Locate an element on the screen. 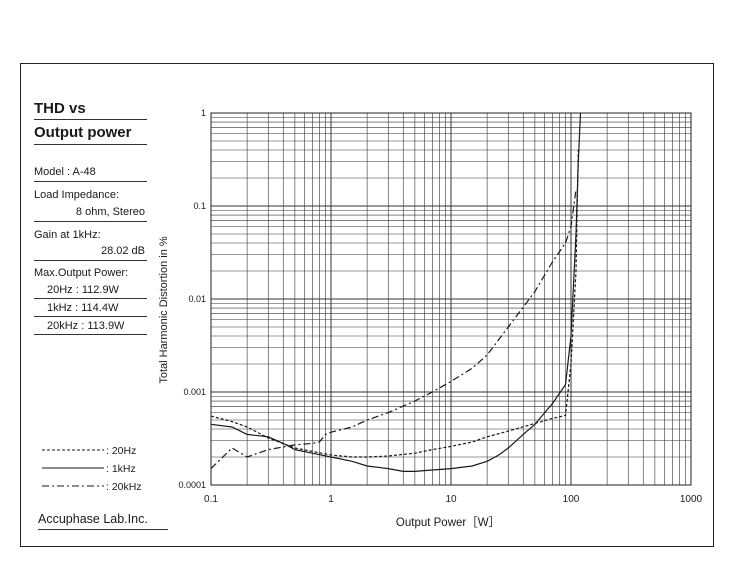 The height and width of the screenshot is (569, 750). y-tick-label: 0.001 is located at coordinates (194, 392).